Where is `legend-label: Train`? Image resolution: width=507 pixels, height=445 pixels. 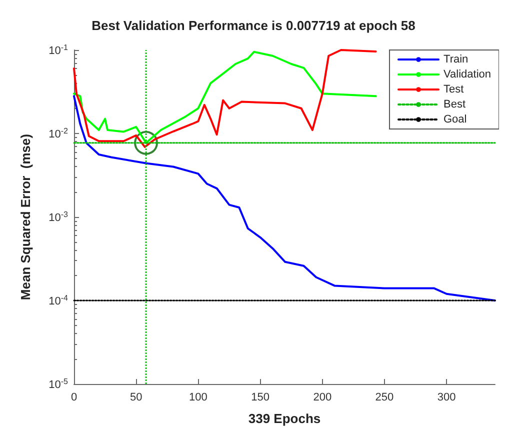 legend-label: Train is located at coordinates (456, 60).